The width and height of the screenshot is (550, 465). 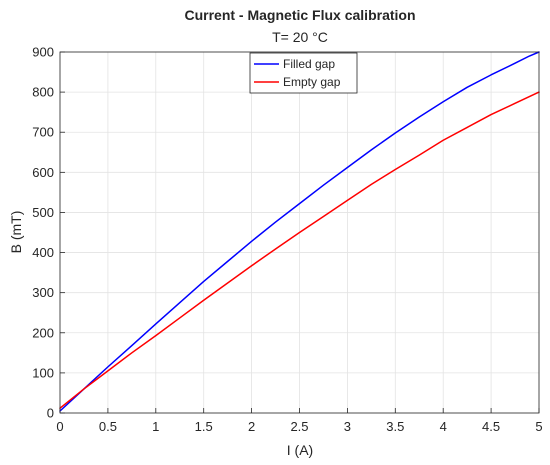 I want to click on x-tick-label: 0, so click(x=59, y=426).